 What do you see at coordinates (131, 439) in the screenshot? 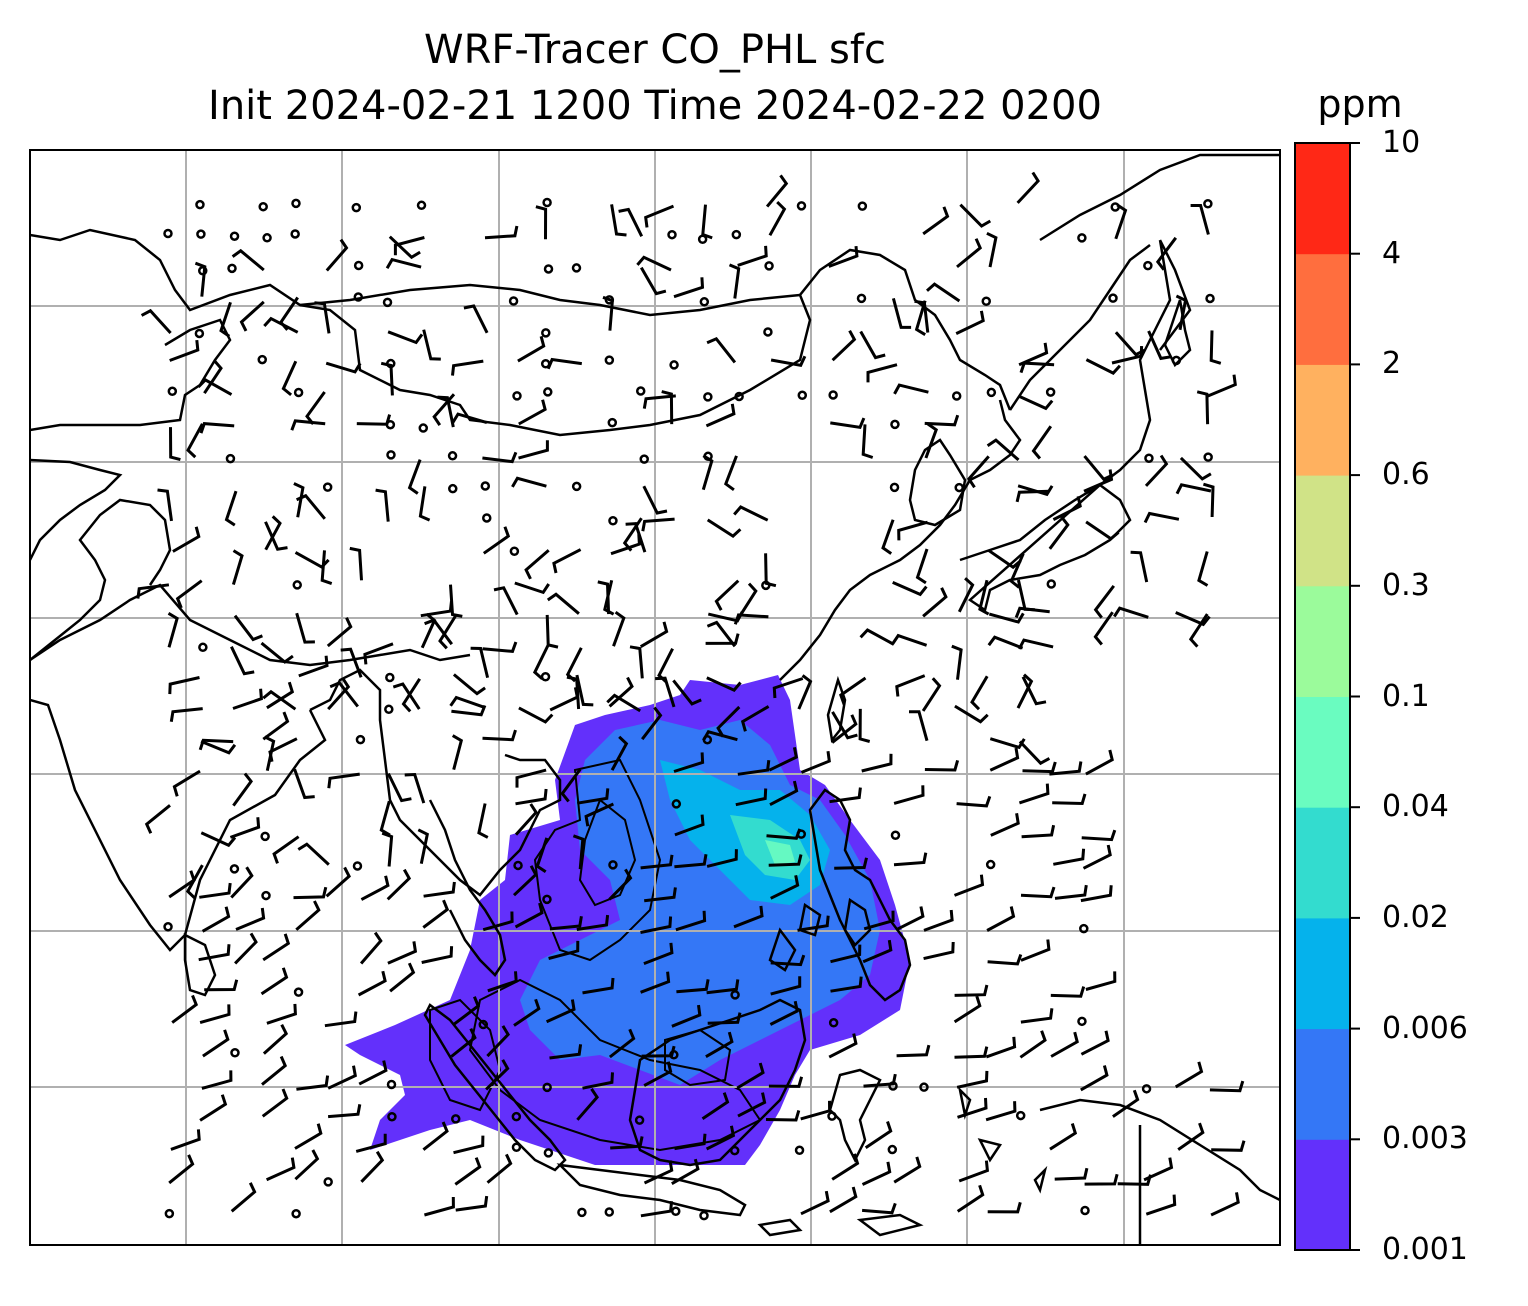
I see `western-asia` at bounding box center [131, 439].